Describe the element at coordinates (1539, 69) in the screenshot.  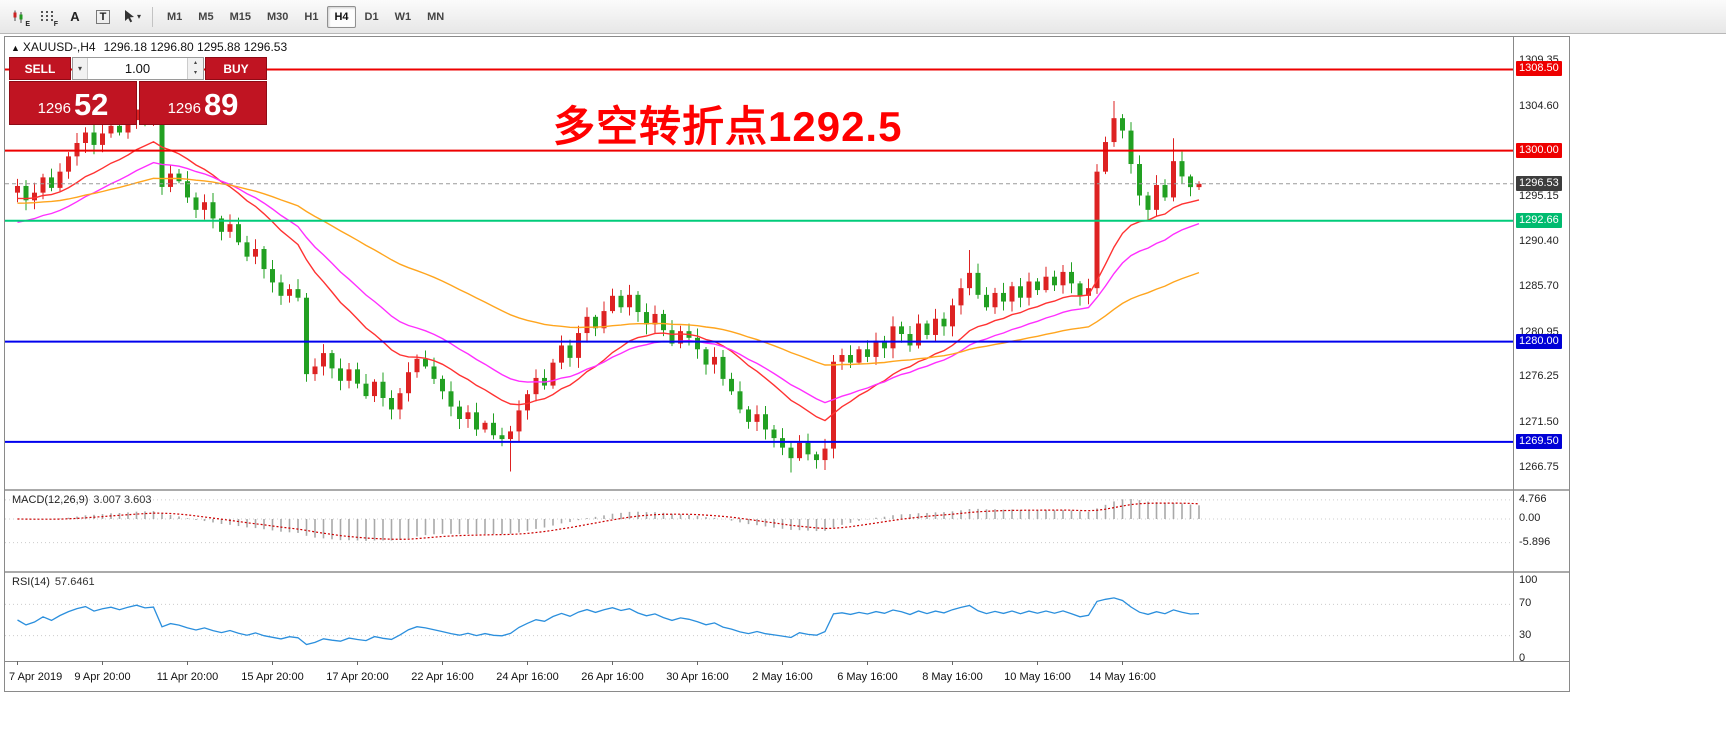
I see `price-level-badge: 1308.50` at that location.